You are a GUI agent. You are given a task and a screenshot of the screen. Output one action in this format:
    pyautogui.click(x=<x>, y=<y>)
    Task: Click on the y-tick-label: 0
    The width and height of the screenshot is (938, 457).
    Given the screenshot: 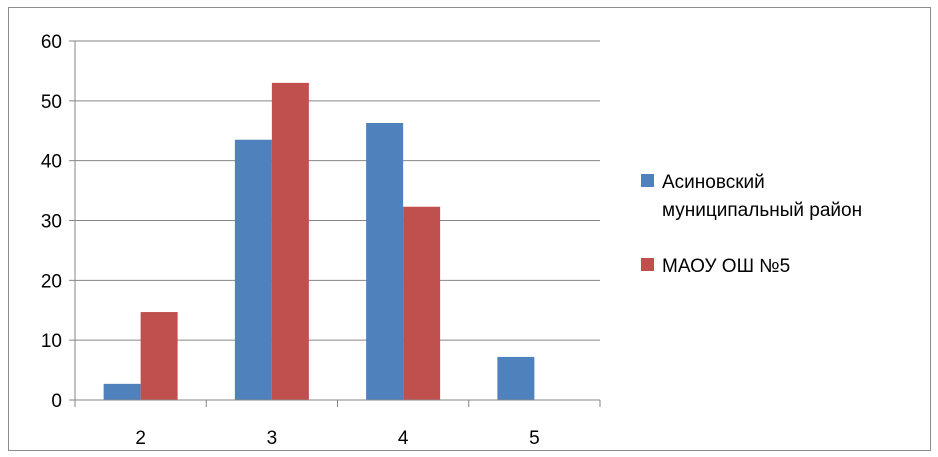 What is the action you would take?
    pyautogui.click(x=56, y=401)
    